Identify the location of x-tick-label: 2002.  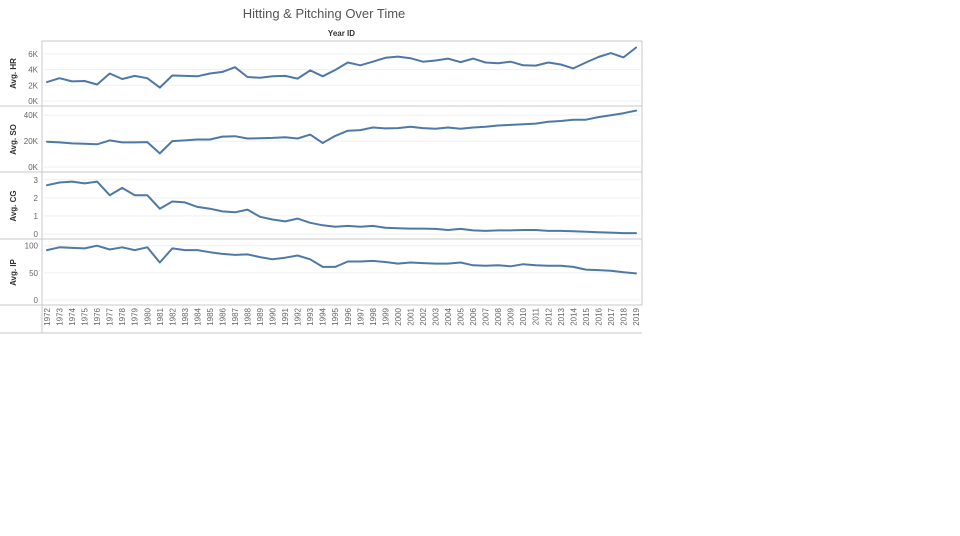
(423, 316).